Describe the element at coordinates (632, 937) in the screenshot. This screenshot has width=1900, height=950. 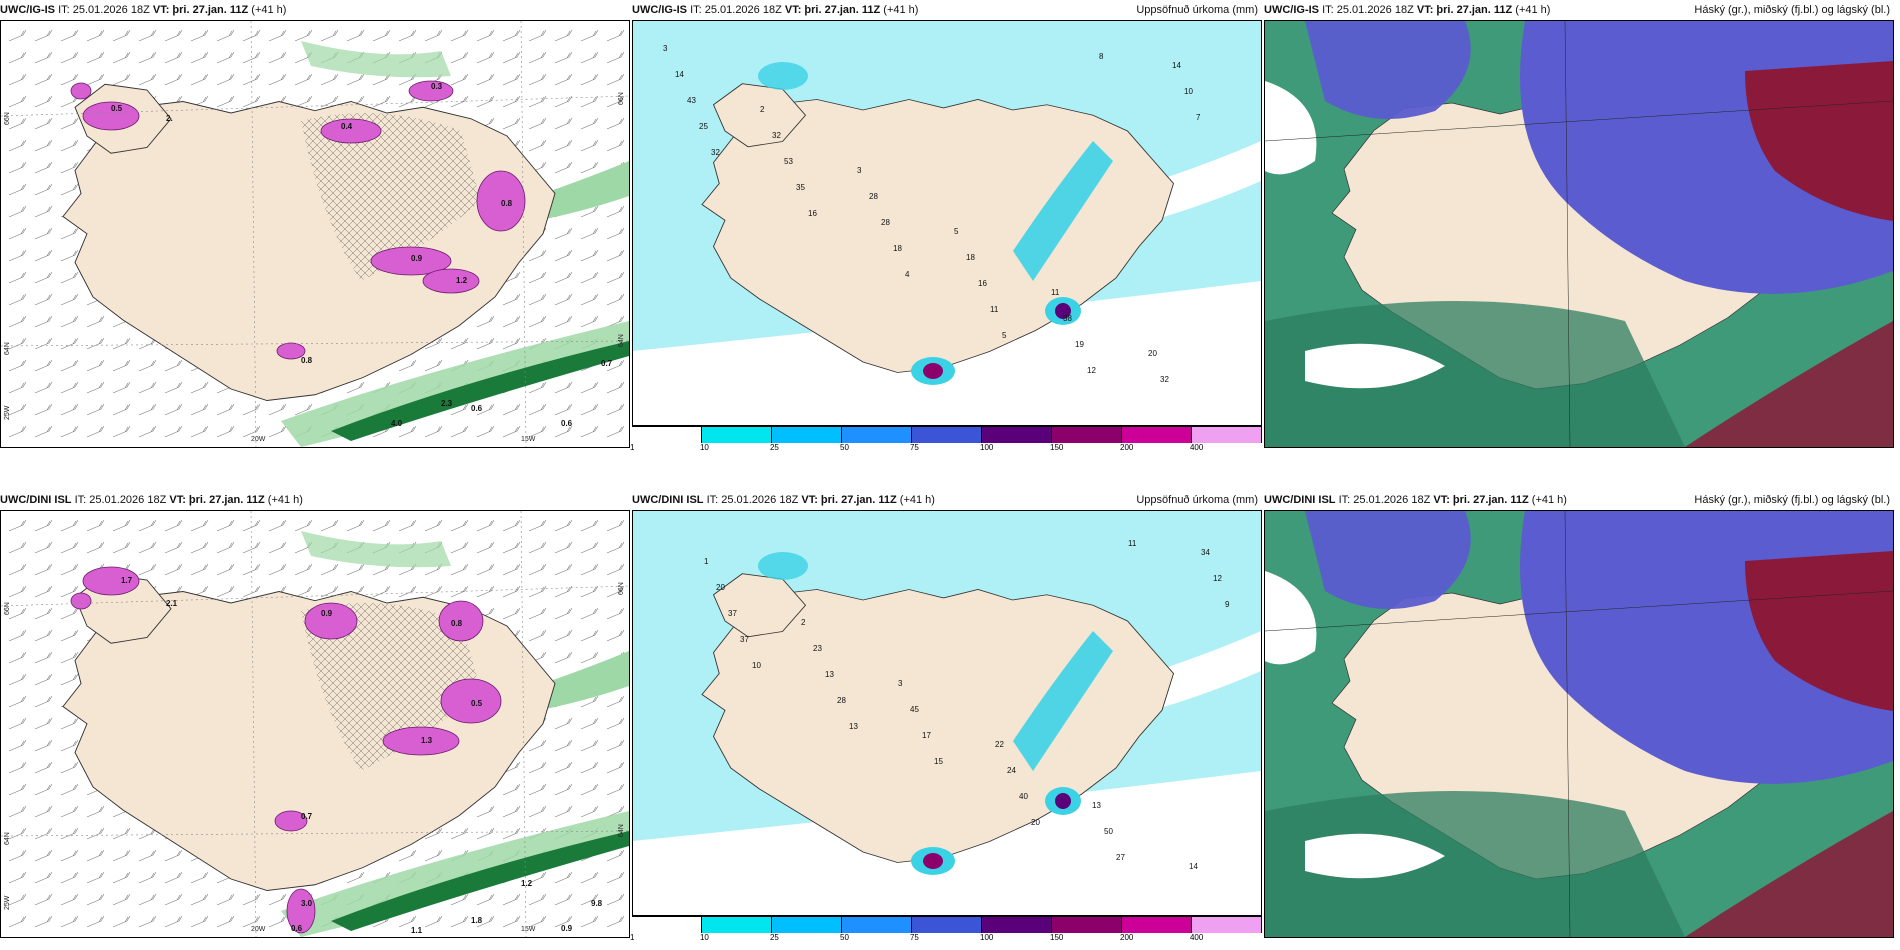
I see `colorbar-label: 1` at that location.